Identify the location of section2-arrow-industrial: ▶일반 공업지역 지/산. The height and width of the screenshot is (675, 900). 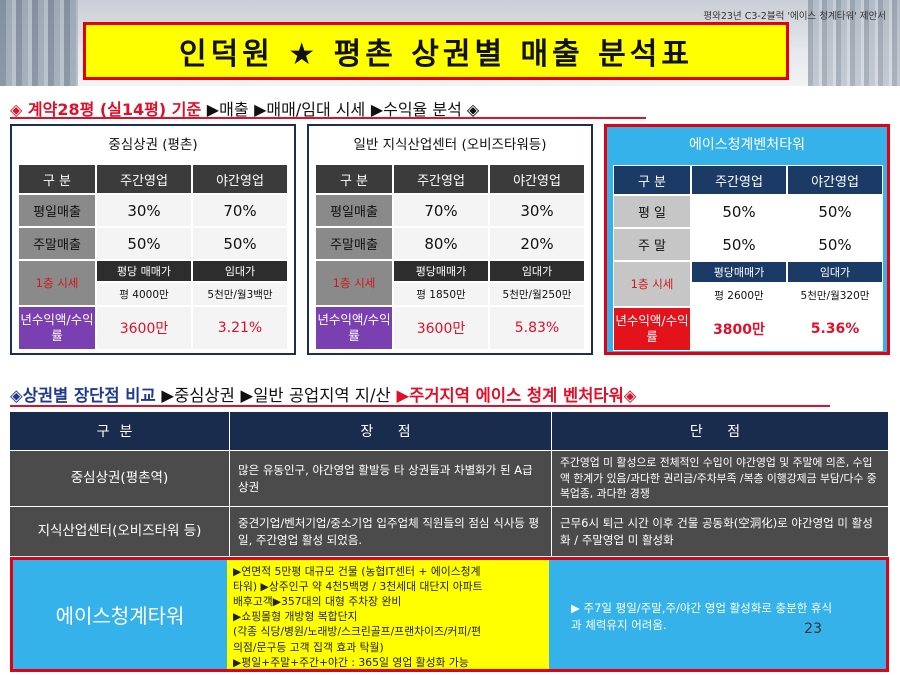
(315, 395).